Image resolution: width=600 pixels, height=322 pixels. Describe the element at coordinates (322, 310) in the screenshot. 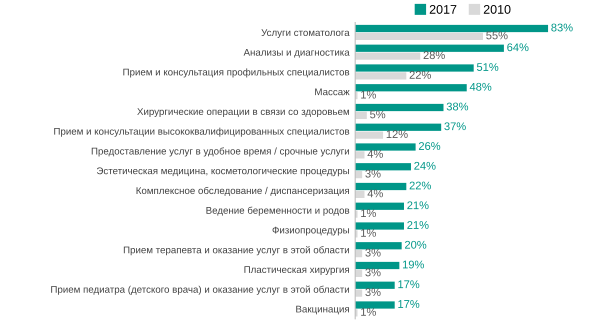

I see `y-tick-label: Вакцинация` at that location.